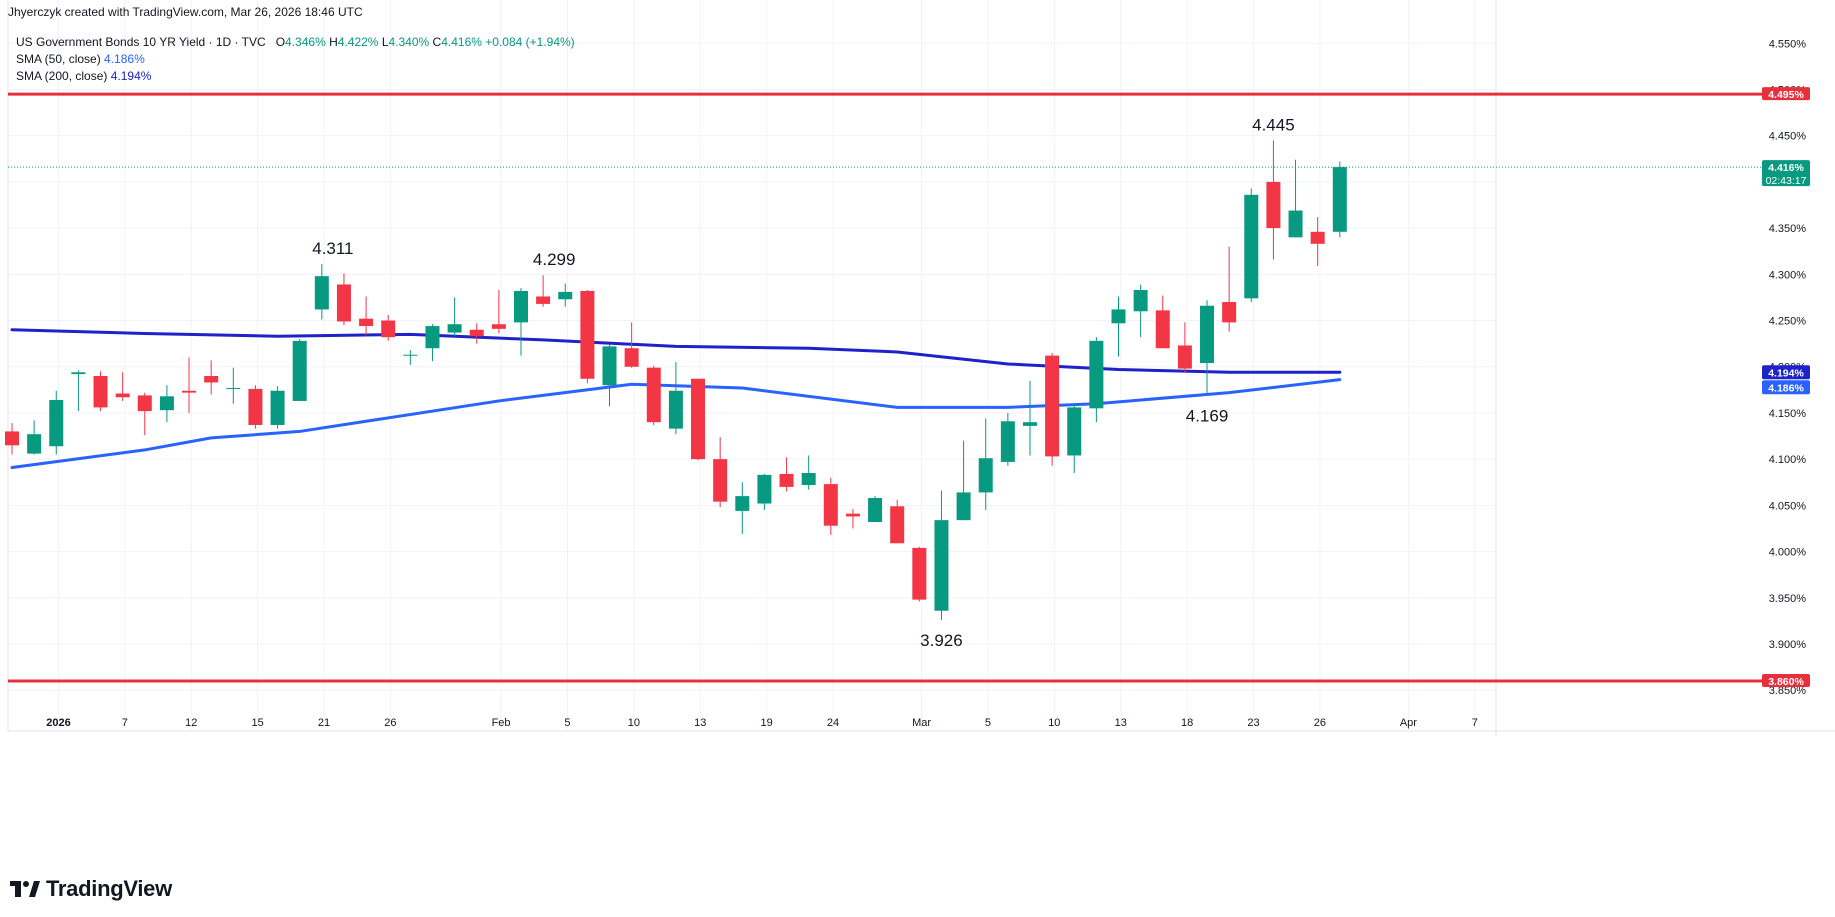 This screenshot has height=917, width=1835. I want to click on sma50-price-tag-label: 4.186%, so click(1786, 388).